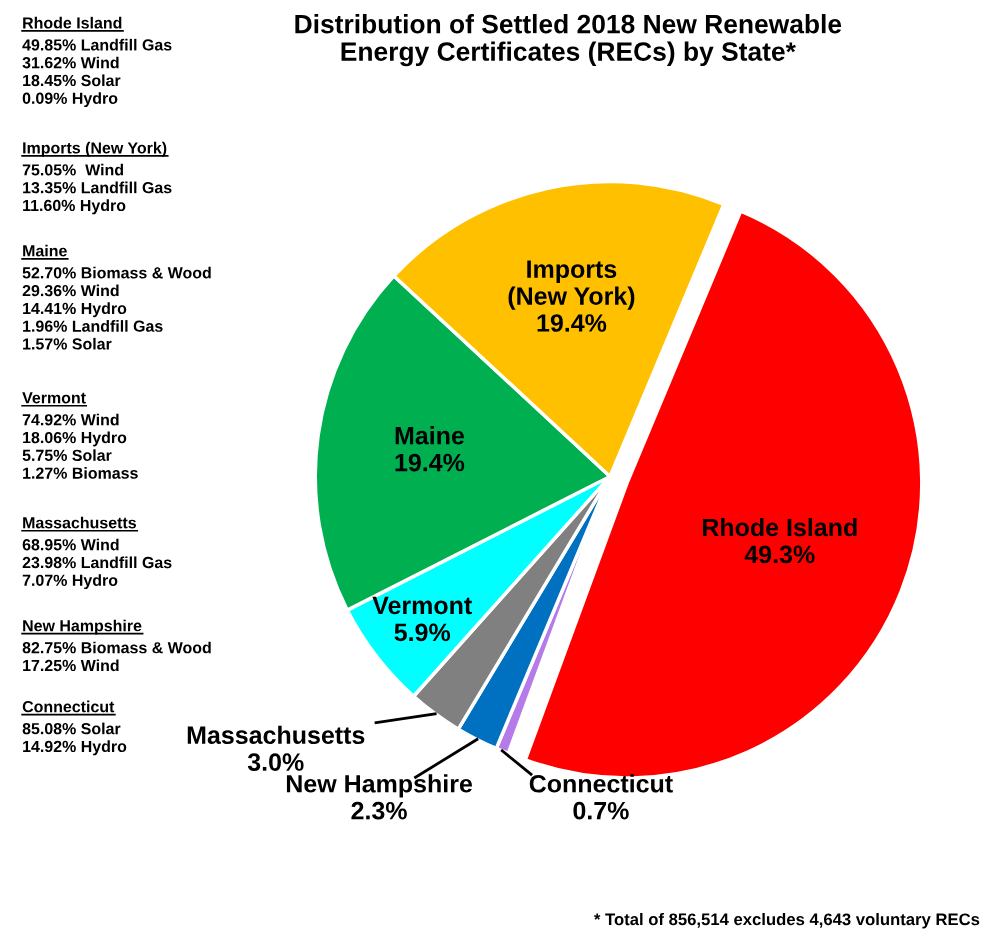 The width and height of the screenshot is (1005, 936). Describe the element at coordinates (601, 810) in the screenshot. I see `data-label: 0.7%` at that location.